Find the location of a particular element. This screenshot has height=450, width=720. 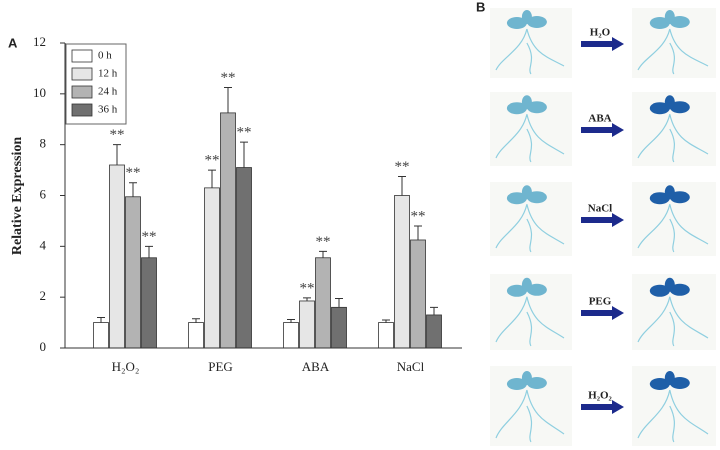

treatment-label: H₂O is located at coordinates (600, 33).